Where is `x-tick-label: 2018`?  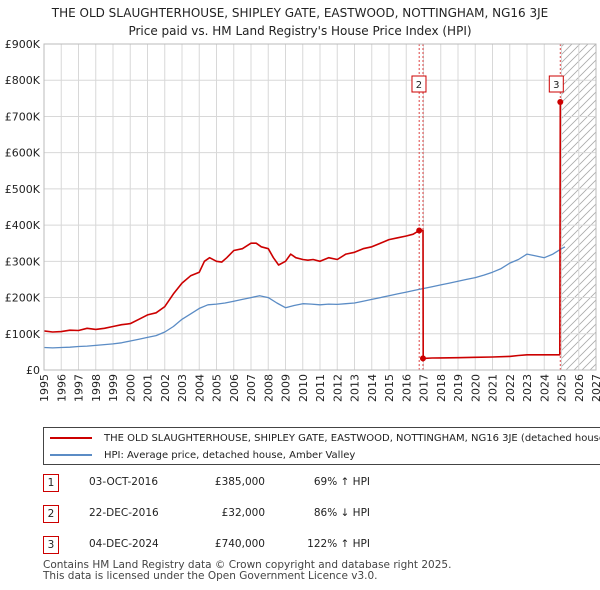
x-tick-label: 2018 is located at coordinates (441, 388).